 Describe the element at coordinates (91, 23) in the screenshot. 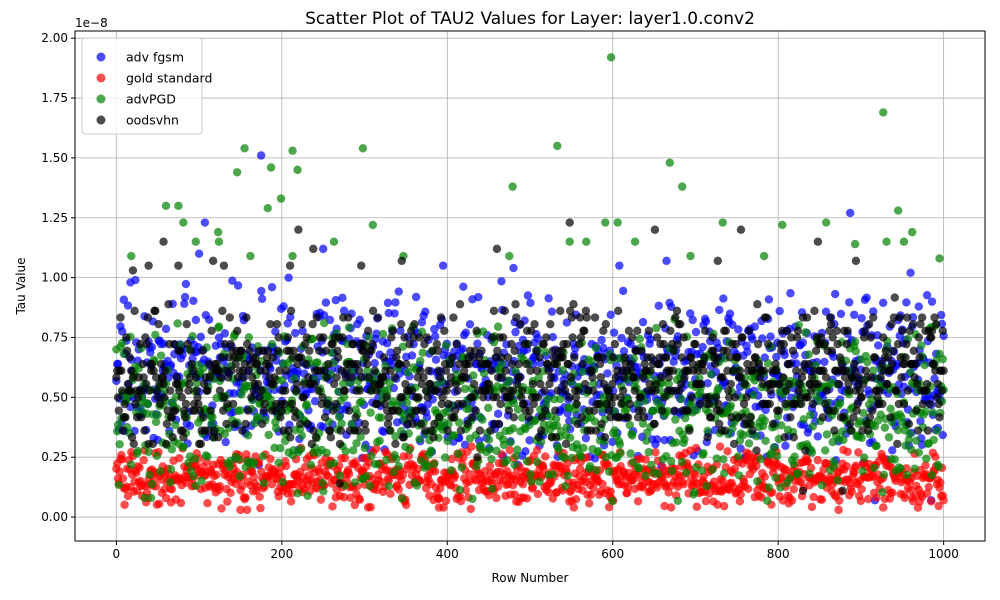

I see `y-axis-multiplier: 1e−8` at that location.